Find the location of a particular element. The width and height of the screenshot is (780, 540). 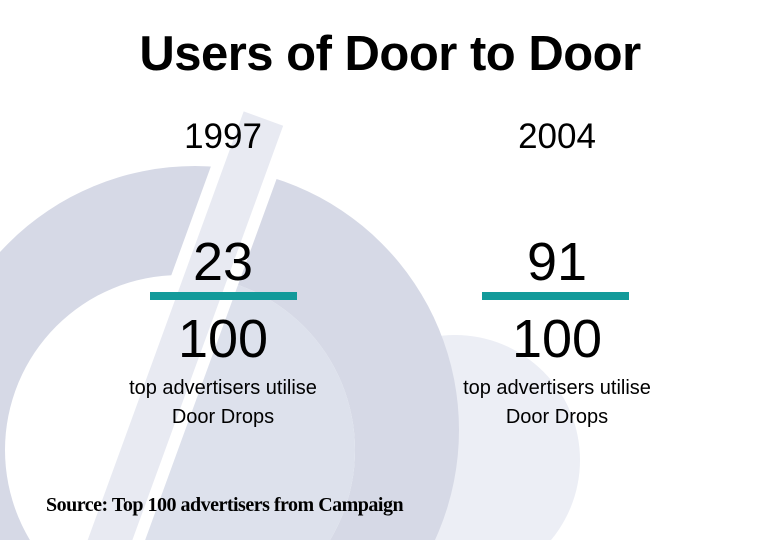

year-label-1997: 1997 is located at coordinates (223, 136).